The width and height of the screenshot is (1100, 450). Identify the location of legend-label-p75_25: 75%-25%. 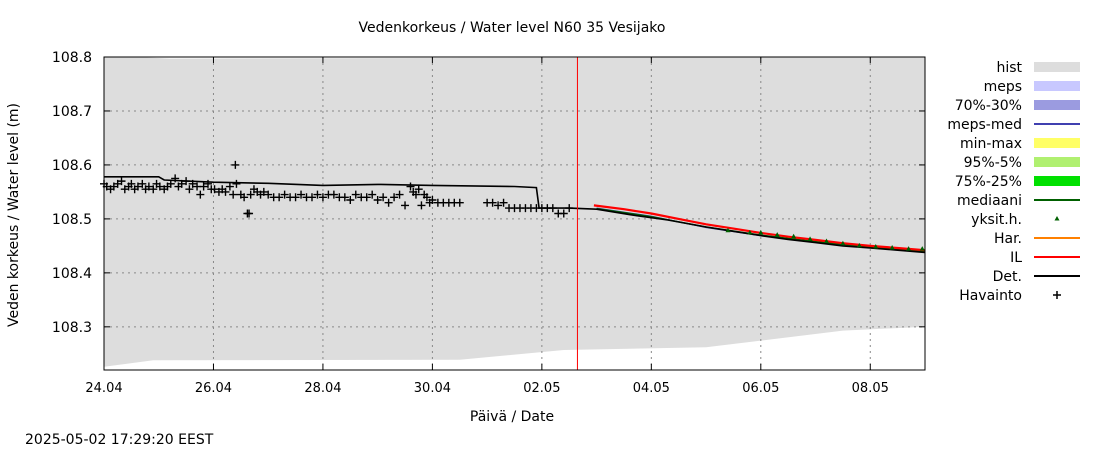
(988, 182).